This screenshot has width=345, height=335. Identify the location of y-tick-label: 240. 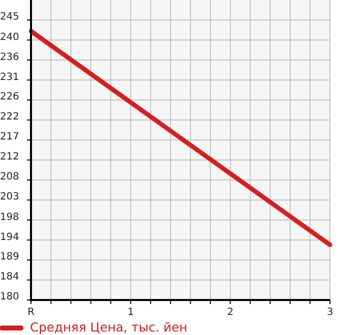
(10, 37).